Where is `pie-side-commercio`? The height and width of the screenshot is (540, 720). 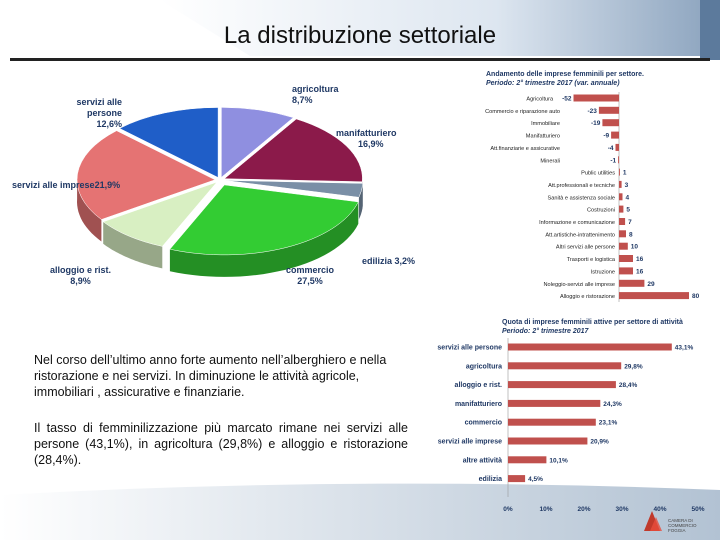
pie-side-commercio is located at coordinates (264, 239).